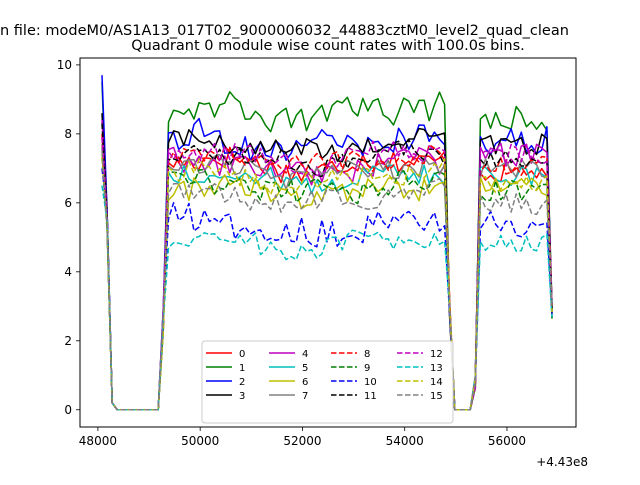 This screenshot has height=485, width=640. I want to click on legend-label-8: 8, so click(367, 354).